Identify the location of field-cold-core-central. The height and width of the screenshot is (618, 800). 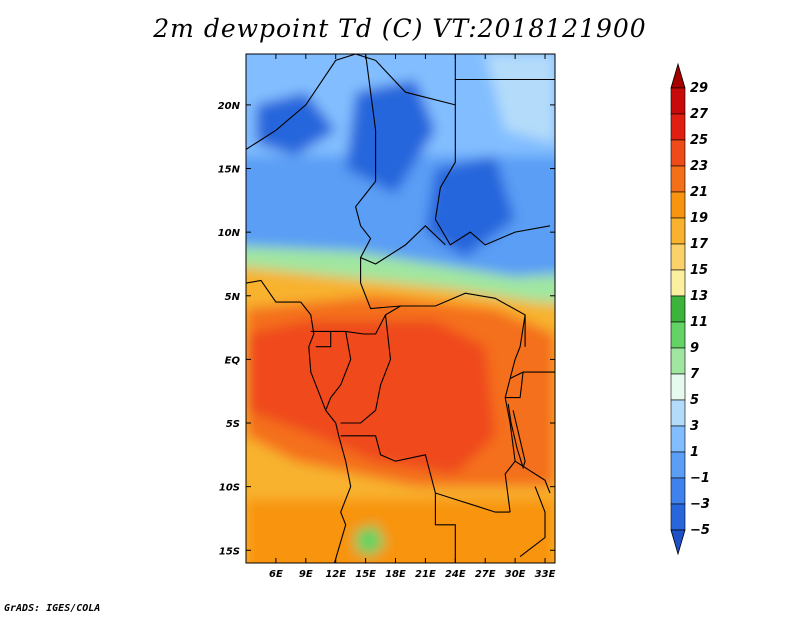
(390, 136).